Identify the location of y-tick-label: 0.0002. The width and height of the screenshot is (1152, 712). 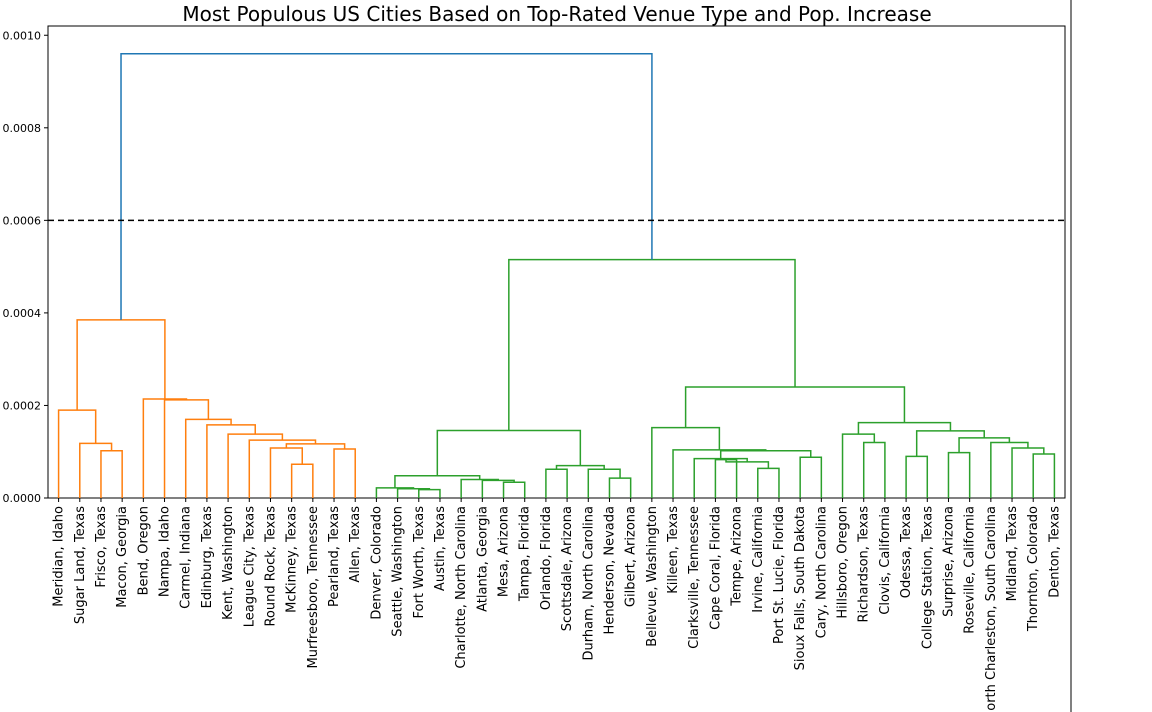
(22, 405).